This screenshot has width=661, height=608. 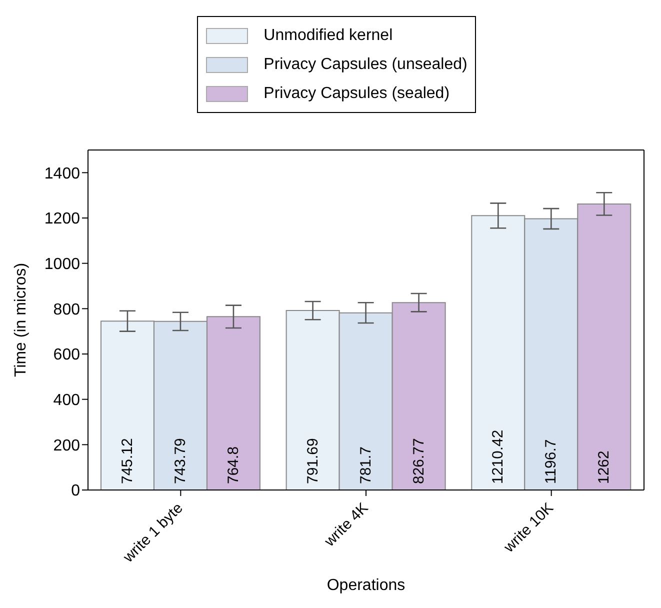 I want to click on data-label: 826.77, so click(x=419, y=461).